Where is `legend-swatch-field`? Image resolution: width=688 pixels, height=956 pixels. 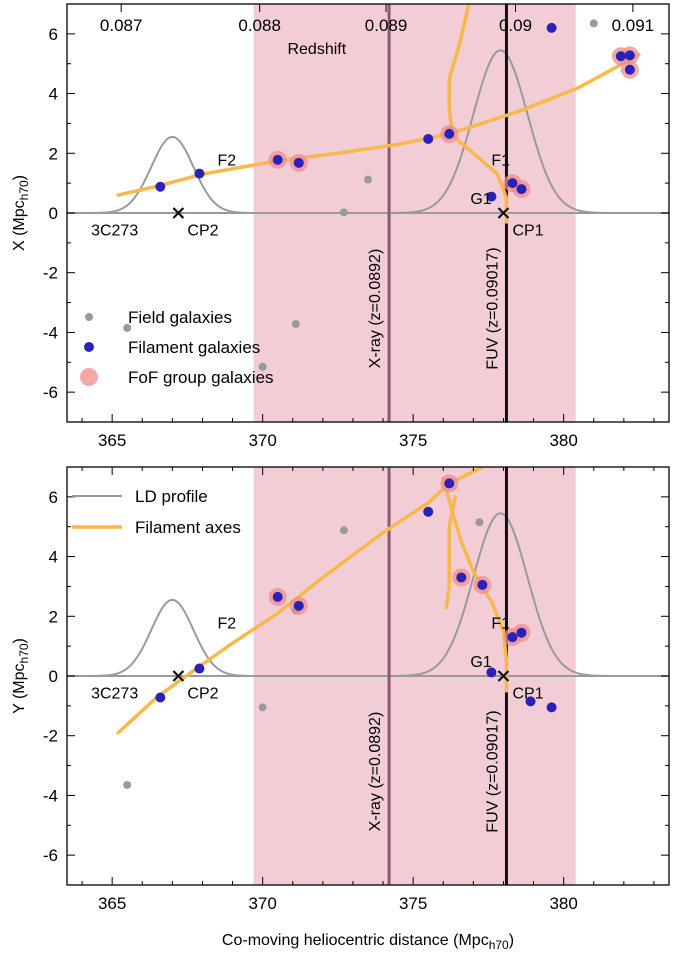
legend-swatch-field is located at coordinates (89, 317).